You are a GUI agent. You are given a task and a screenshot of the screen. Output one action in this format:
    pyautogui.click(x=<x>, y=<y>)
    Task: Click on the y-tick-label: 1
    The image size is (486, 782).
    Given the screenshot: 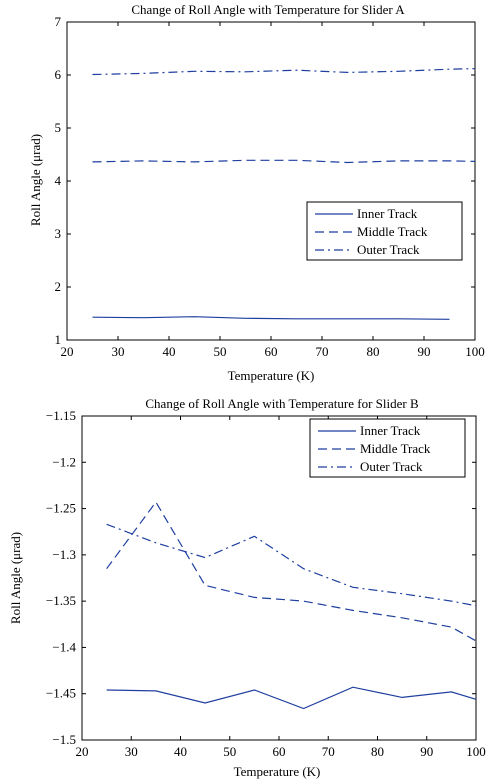 What is the action you would take?
    pyautogui.click(x=58, y=339)
    